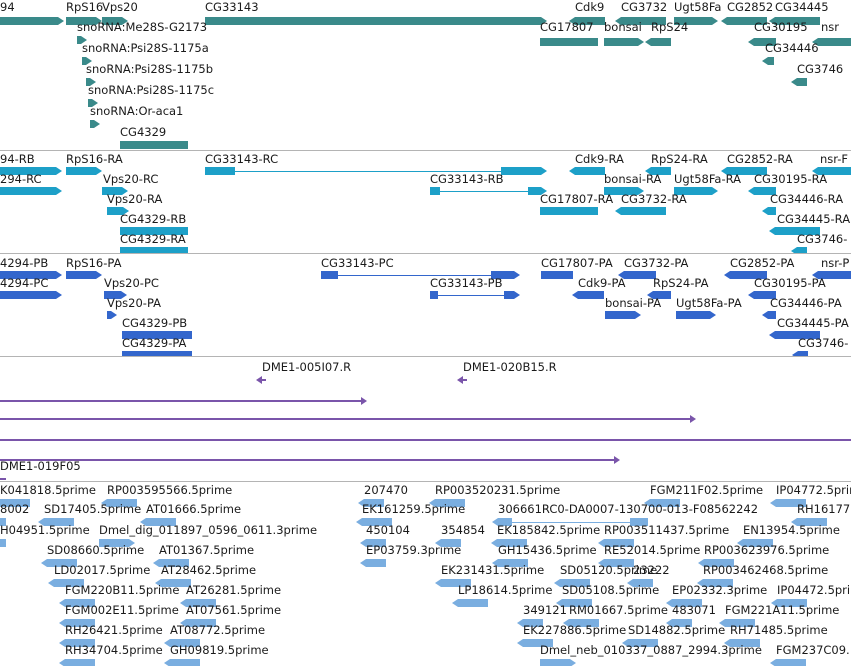 This screenshot has height=666, width=851. Describe the element at coordinates (40, 466) in the screenshot. I see `feature-label: DME1-019F05` at that location.